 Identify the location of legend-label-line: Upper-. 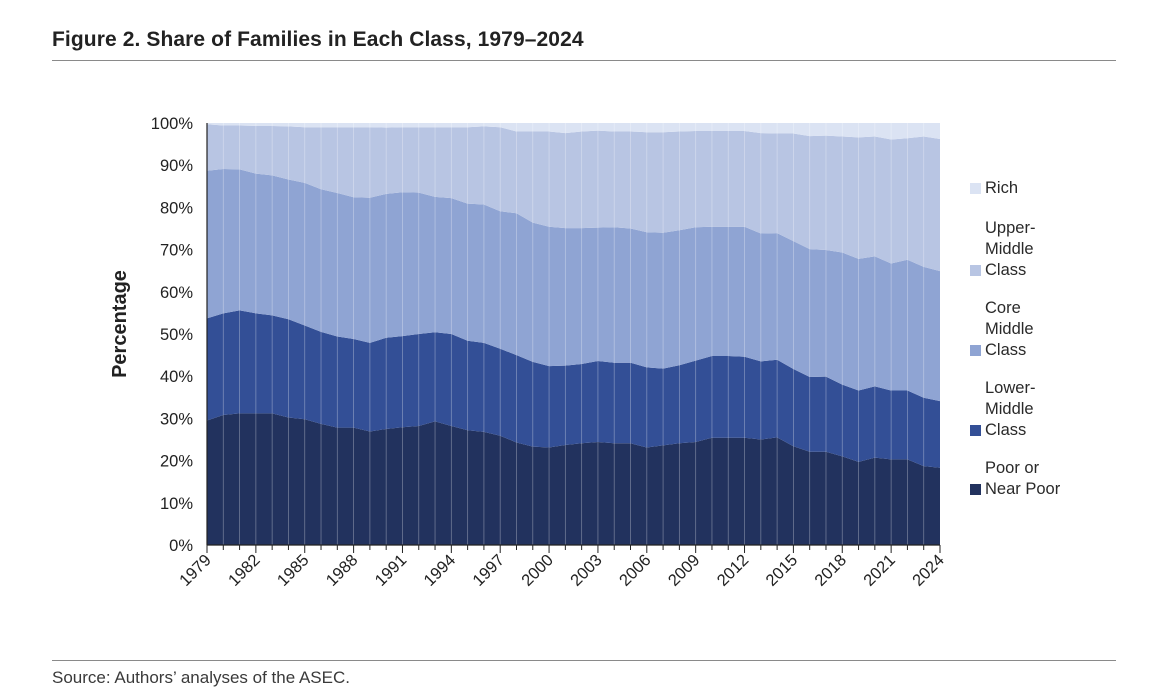
(1010, 228).